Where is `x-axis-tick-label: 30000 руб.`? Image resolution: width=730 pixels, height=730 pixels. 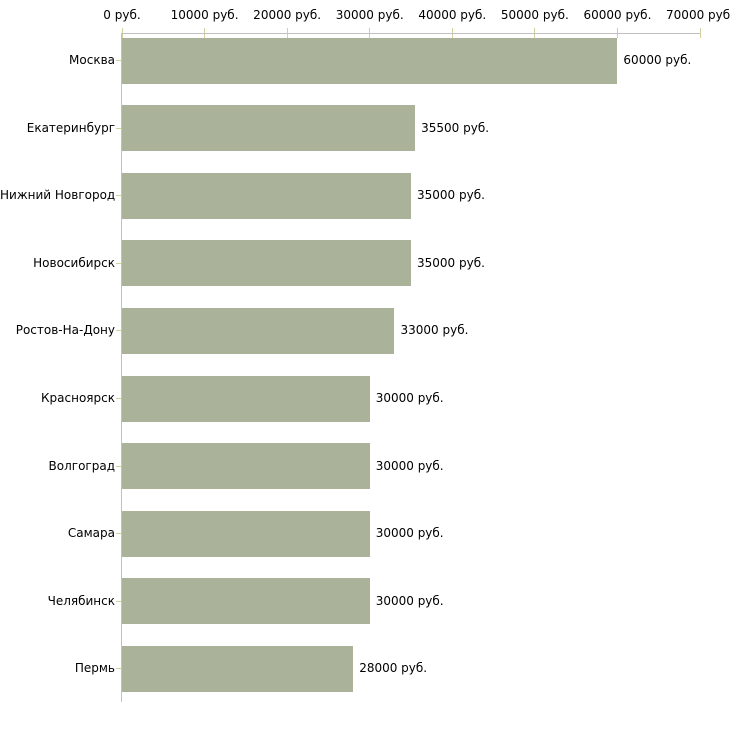
x-axis-tick-label: 30000 руб. is located at coordinates (369, 15).